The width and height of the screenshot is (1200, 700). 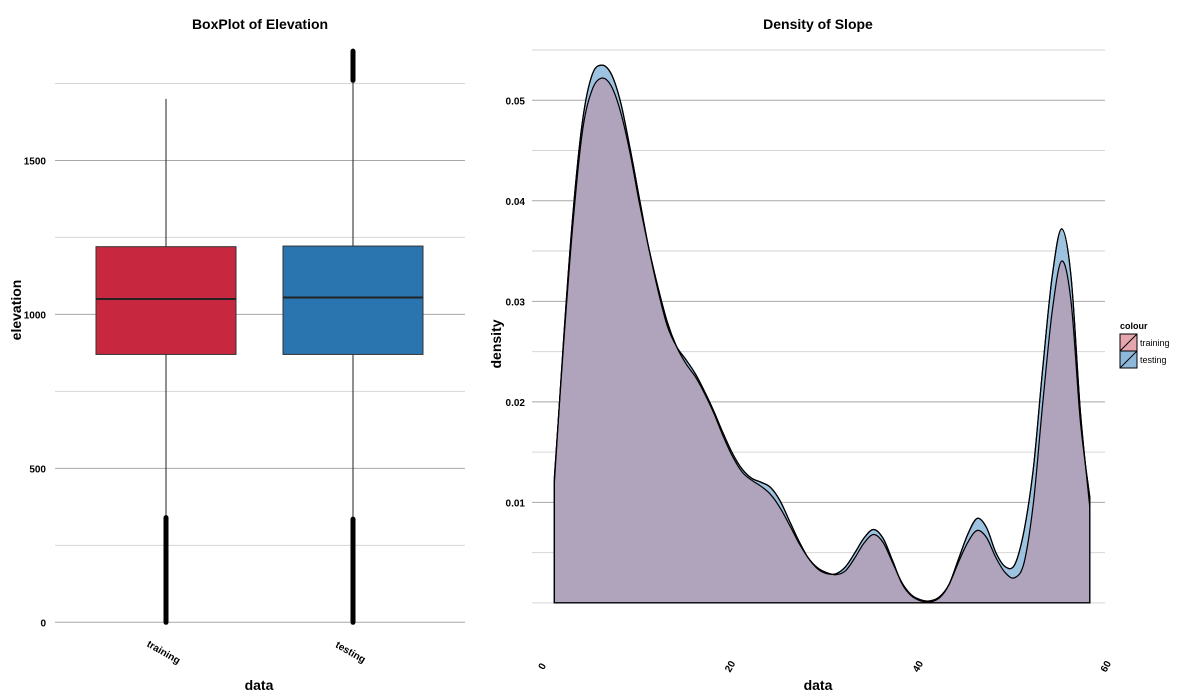 I want to click on boxplot-y-axis-title: elevation, so click(x=16, y=310).